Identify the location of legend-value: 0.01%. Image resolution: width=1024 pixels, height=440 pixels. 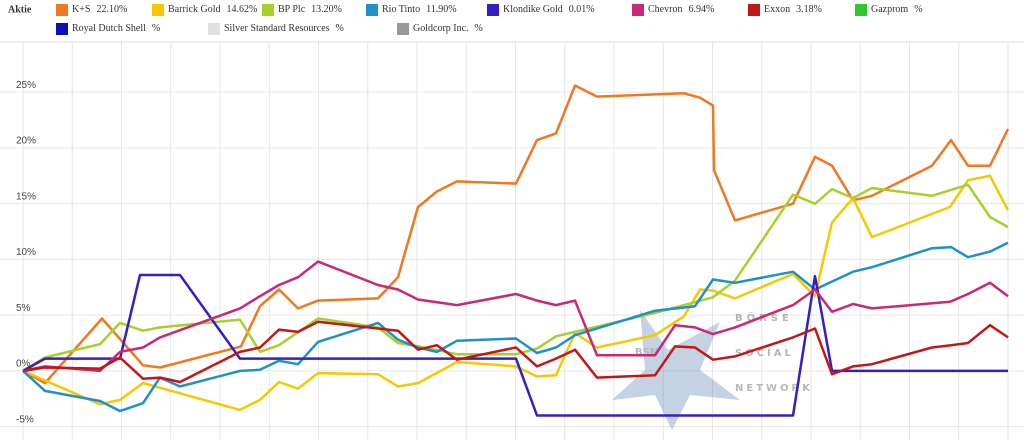
(582, 9).